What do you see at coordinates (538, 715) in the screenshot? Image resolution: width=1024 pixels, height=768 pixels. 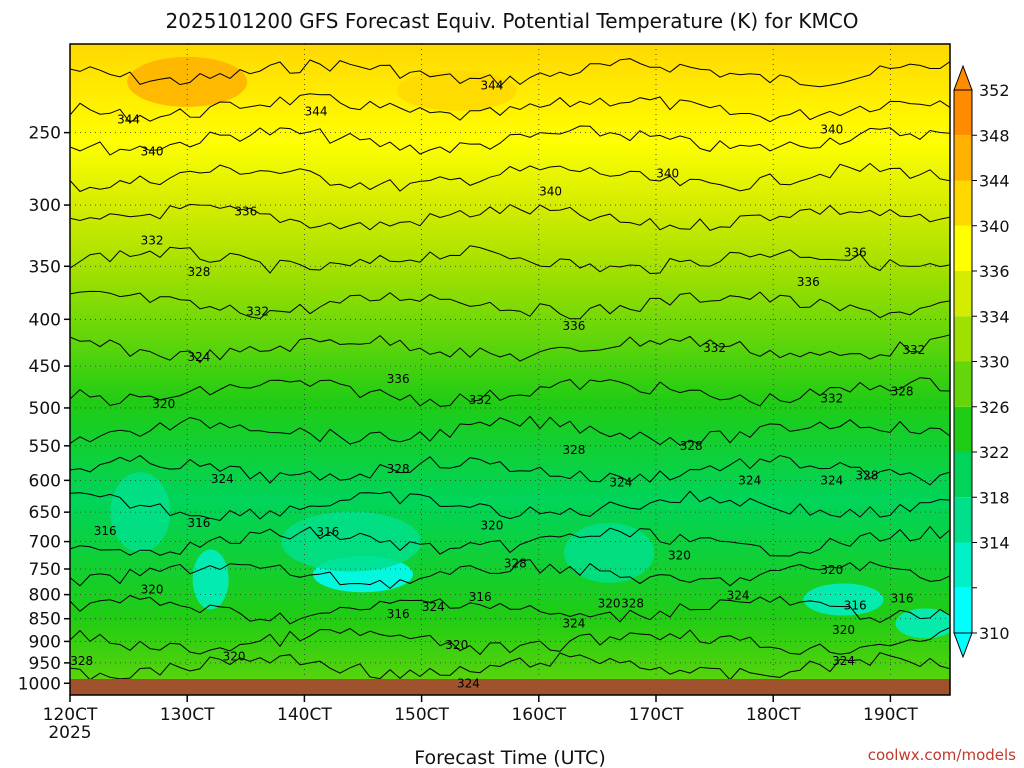 I see `x-tick-label: 160CT` at bounding box center [538, 715].